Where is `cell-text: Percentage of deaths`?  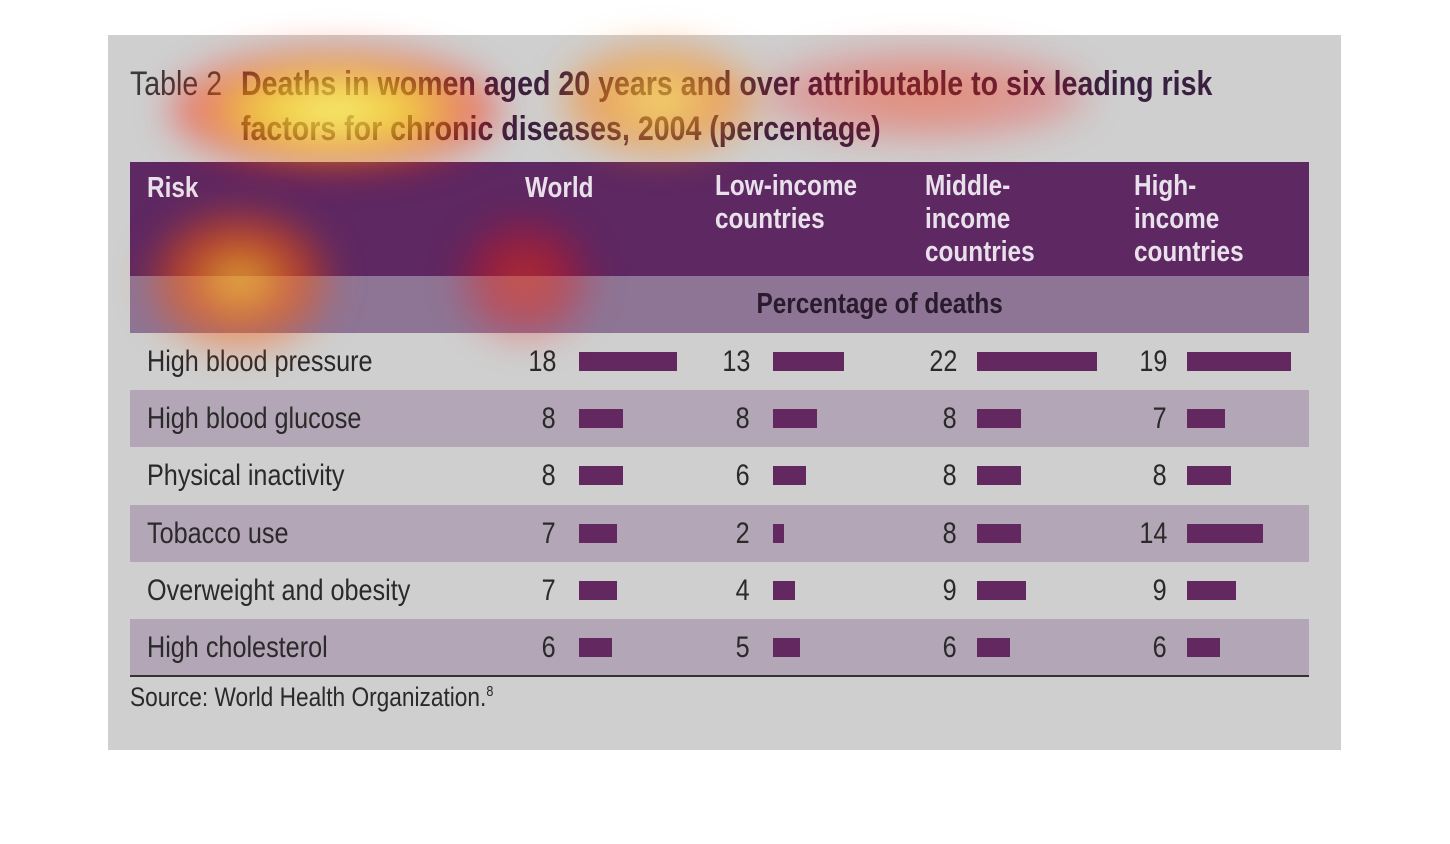 cell-text: Percentage of deaths is located at coordinates (880, 304).